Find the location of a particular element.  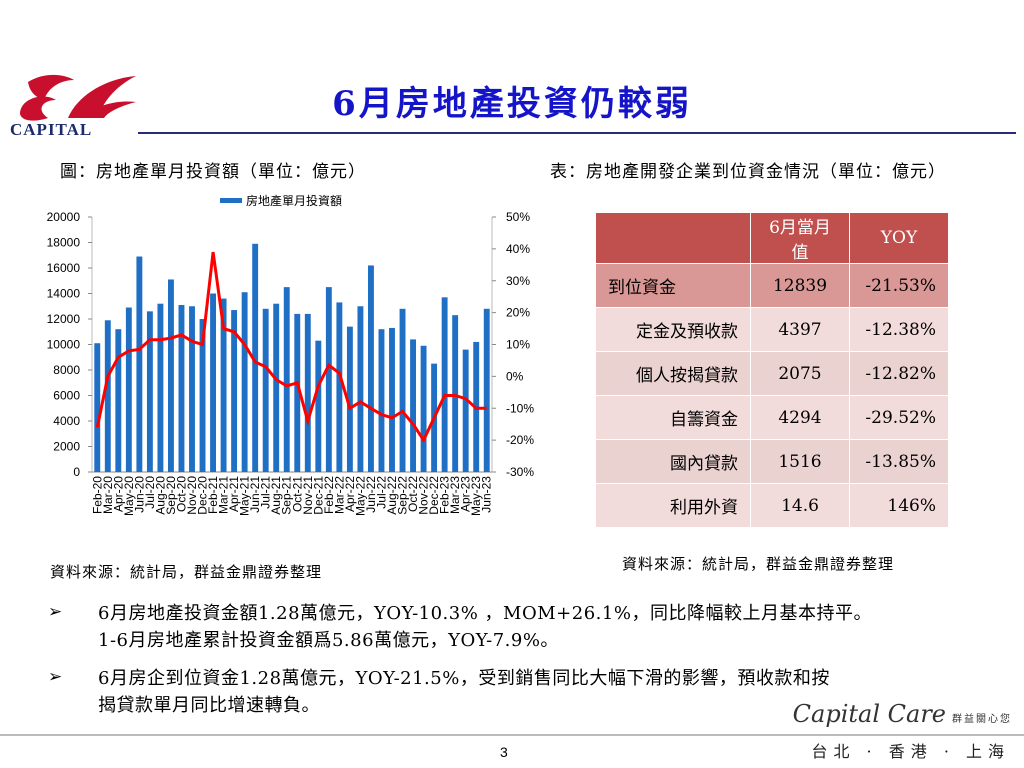

x-tick-label: Nov-20 is located at coordinates (192, 495).